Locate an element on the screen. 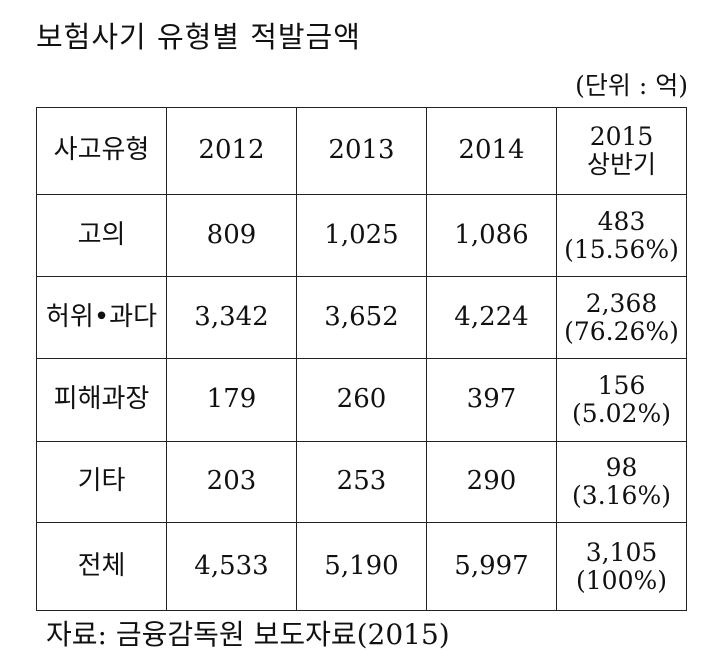 The height and width of the screenshot is (671, 724). cell-2015-h1: 2,368 (76.26%) is located at coordinates (621, 317).